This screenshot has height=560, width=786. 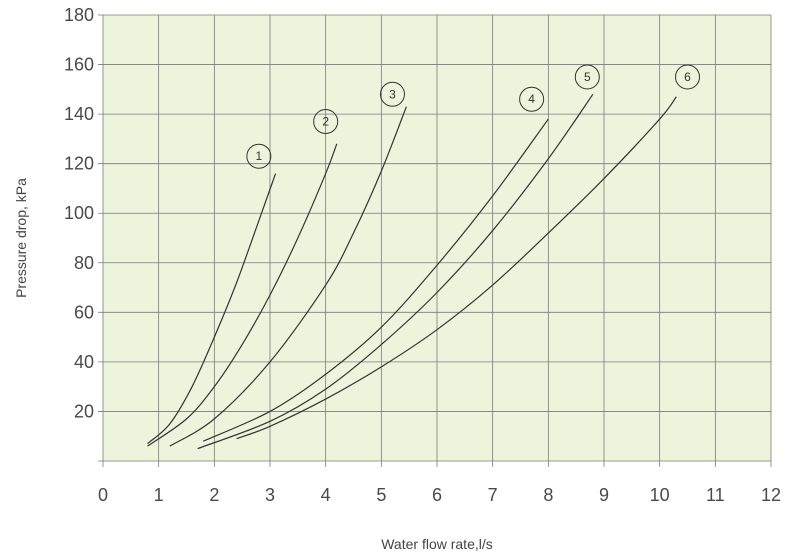 What do you see at coordinates (381, 495) in the screenshot?
I see `x-tick-label: 5` at bounding box center [381, 495].